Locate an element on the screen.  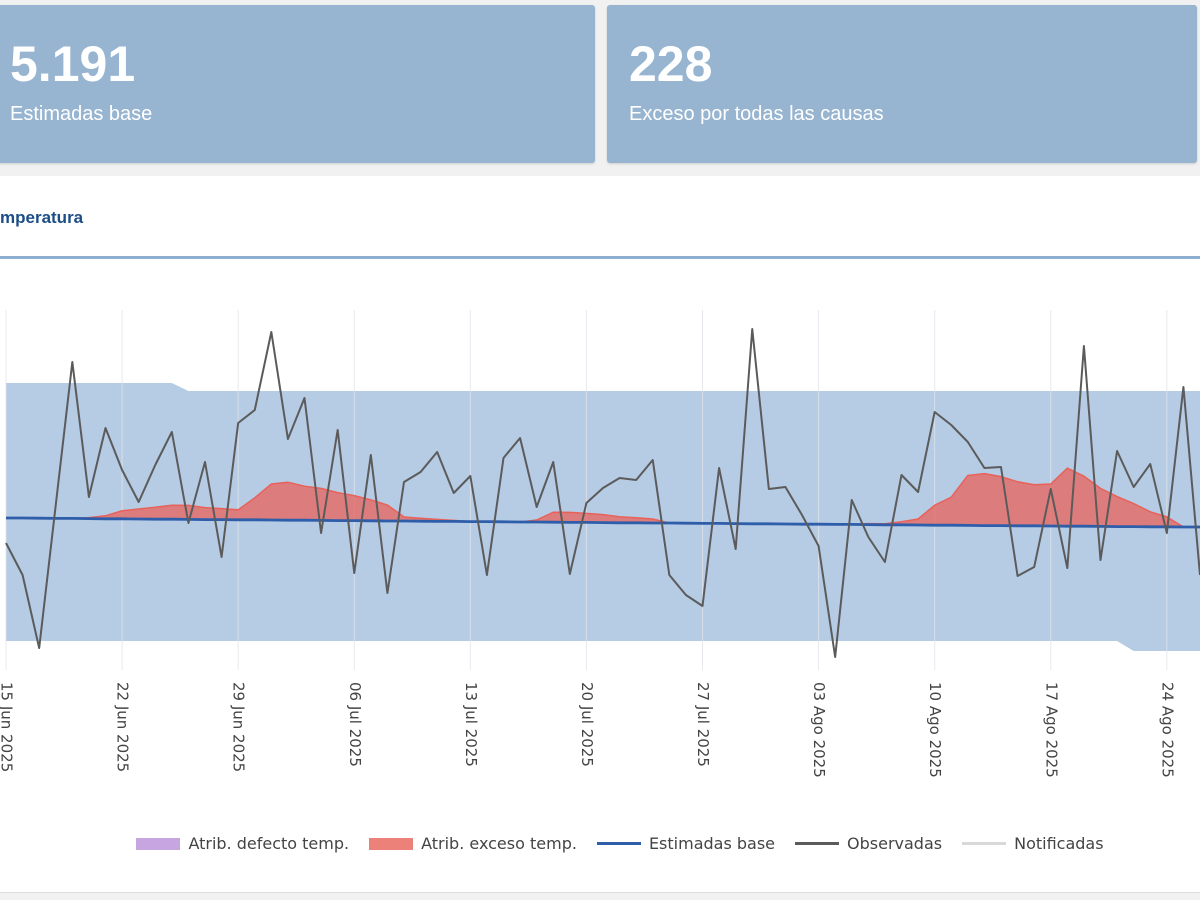
panel-title: mperatura is located at coordinates (42, 217).